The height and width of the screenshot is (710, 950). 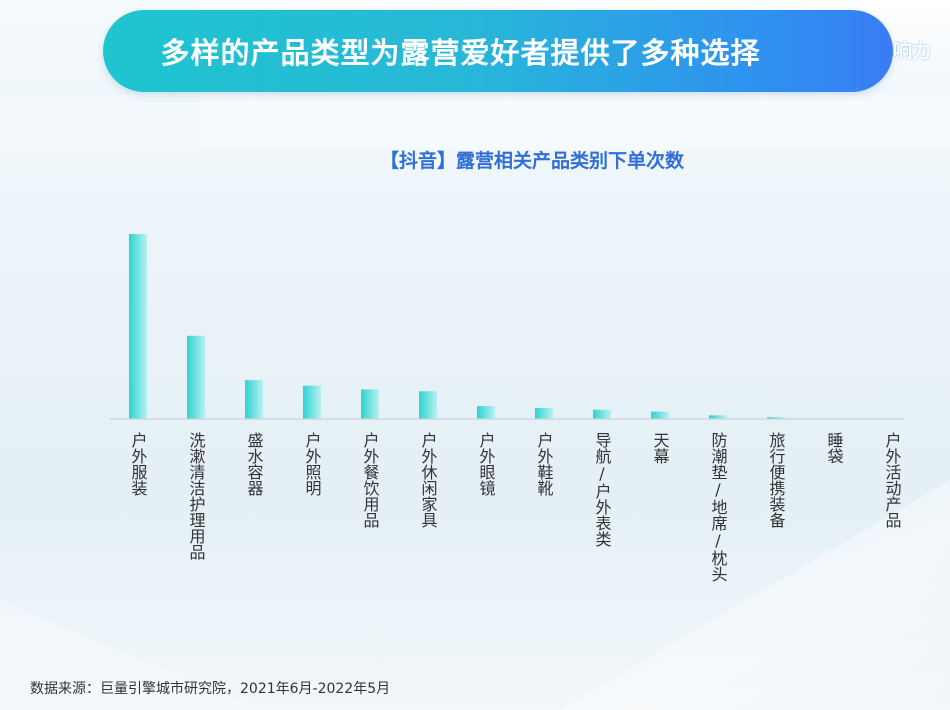 I want to click on category-label-10: 天幕, so click(x=660, y=448).